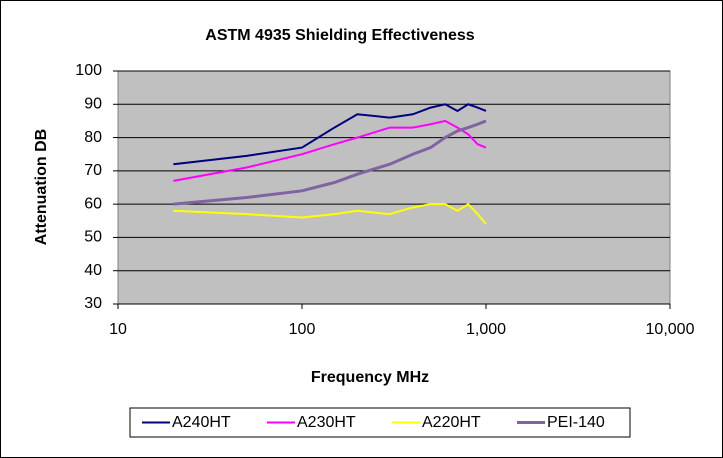 This screenshot has height=458, width=723. Describe the element at coordinates (41, 187) in the screenshot. I see `y-axis-label: Attenuation DB` at that location.